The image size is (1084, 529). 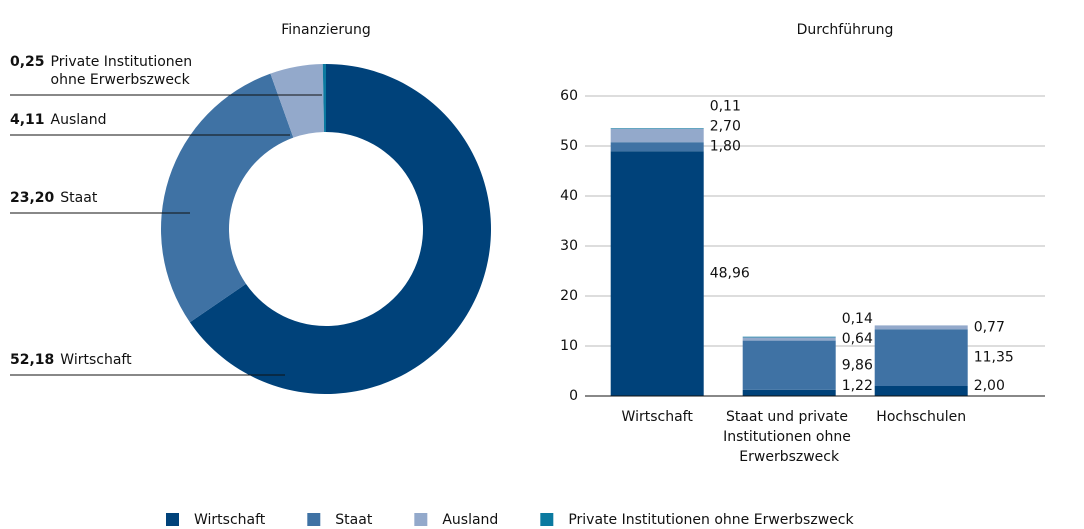 What do you see at coordinates (32, 198) in the screenshot?
I see `donut-value-label: 23,20` at bounding box center [32, 198].